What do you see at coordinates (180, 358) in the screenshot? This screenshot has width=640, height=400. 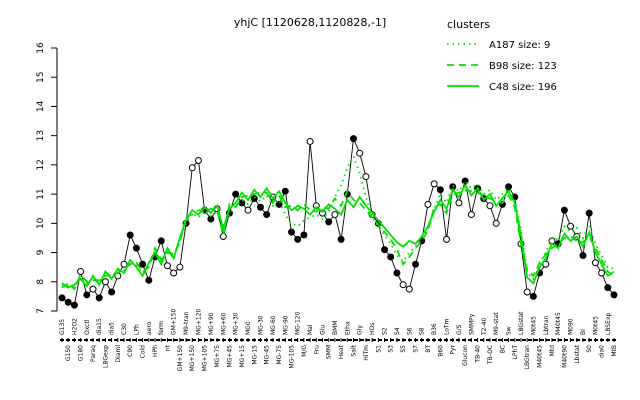 I see `x-tick-label: GM+150` at bounding box center [180, 358].